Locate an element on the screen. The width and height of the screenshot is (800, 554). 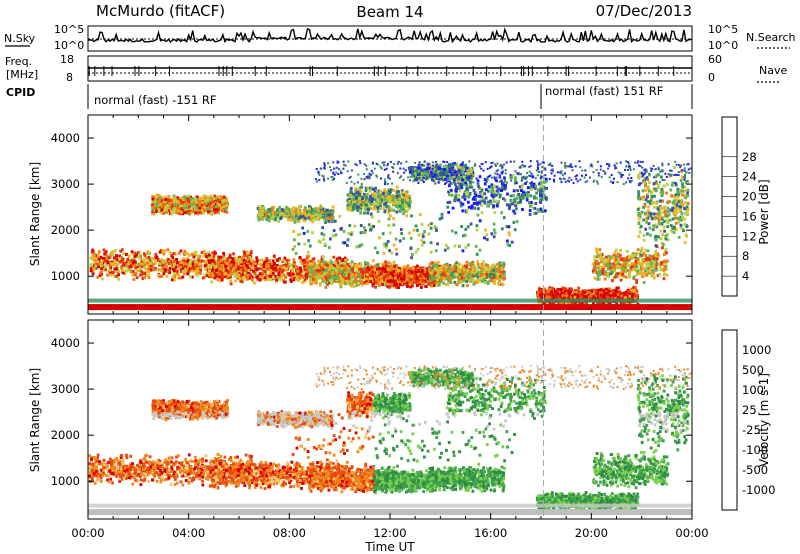
station-title: McMurdo (fitACF) is located at coordinates (160, 11).